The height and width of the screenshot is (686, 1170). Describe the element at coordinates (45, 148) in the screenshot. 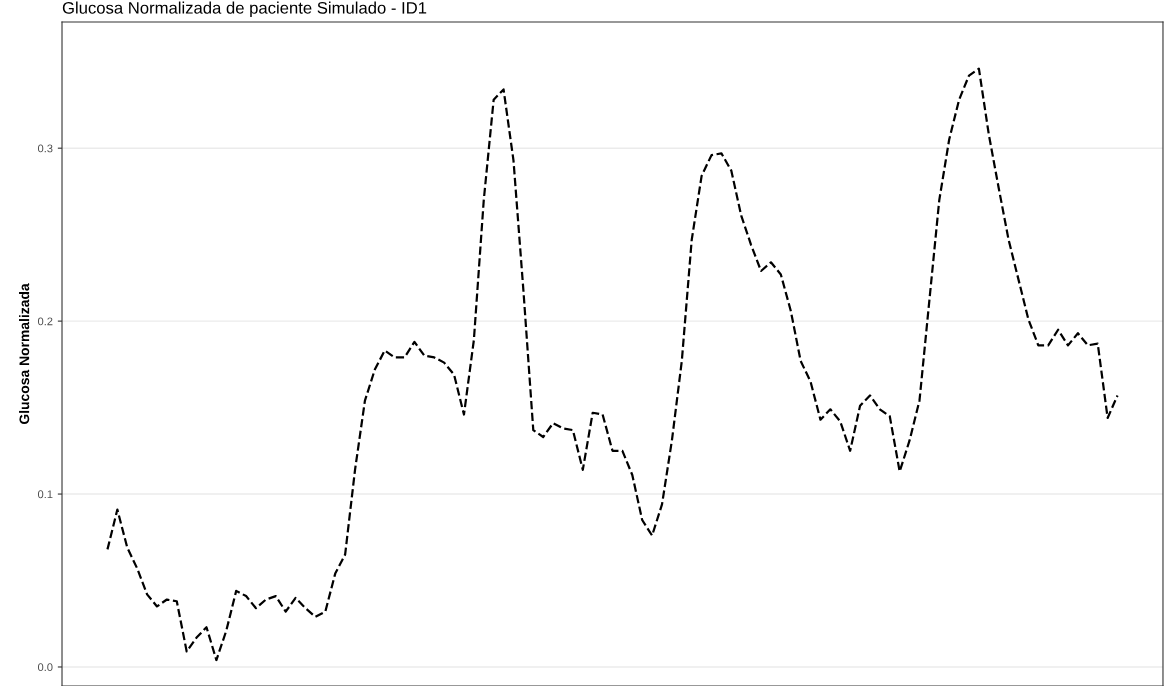

I see `y-tick-label: 0.3` at that location.